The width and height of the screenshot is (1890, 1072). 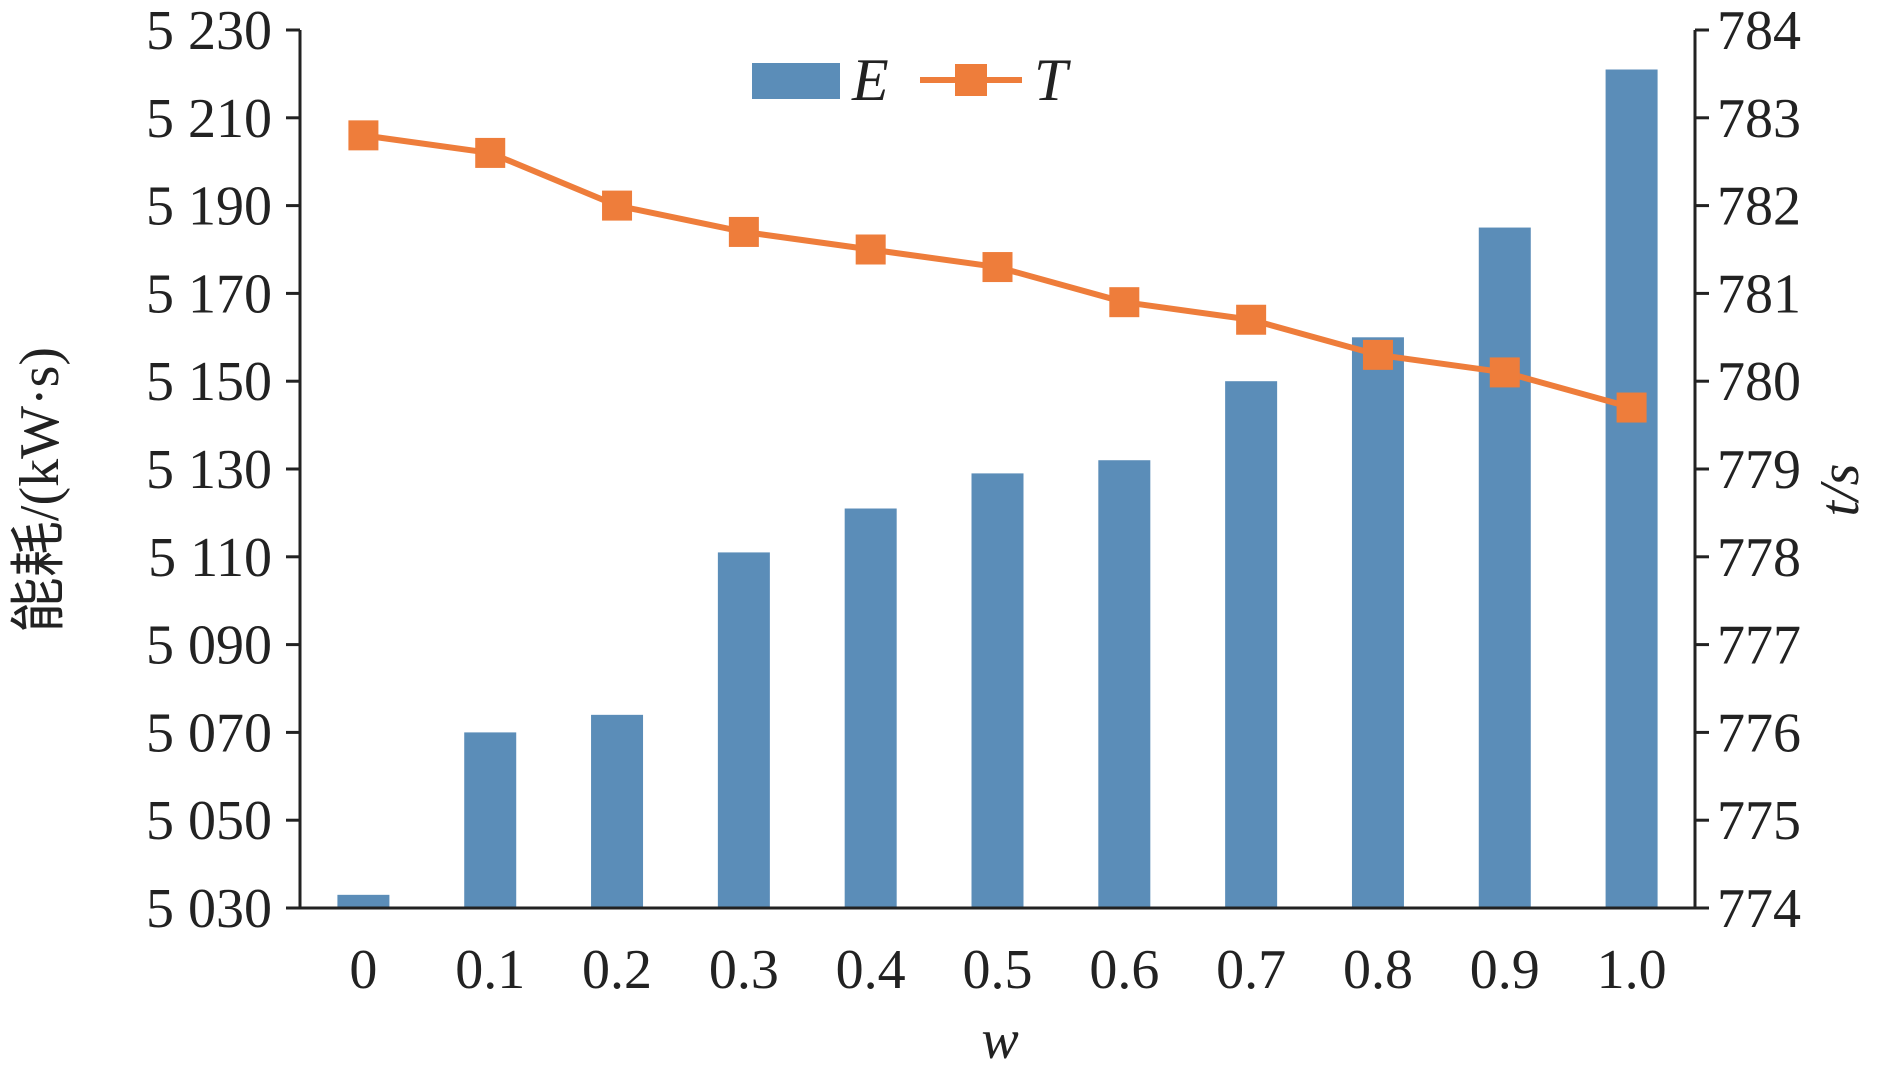 I want to click on x-tick-label: 0.7, so click(x=1251, y=970).